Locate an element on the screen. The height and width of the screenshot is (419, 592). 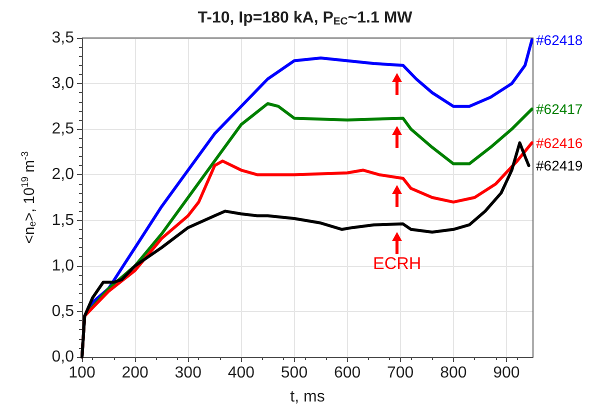
series-label: #62417 is located at coordinates (559, 109).